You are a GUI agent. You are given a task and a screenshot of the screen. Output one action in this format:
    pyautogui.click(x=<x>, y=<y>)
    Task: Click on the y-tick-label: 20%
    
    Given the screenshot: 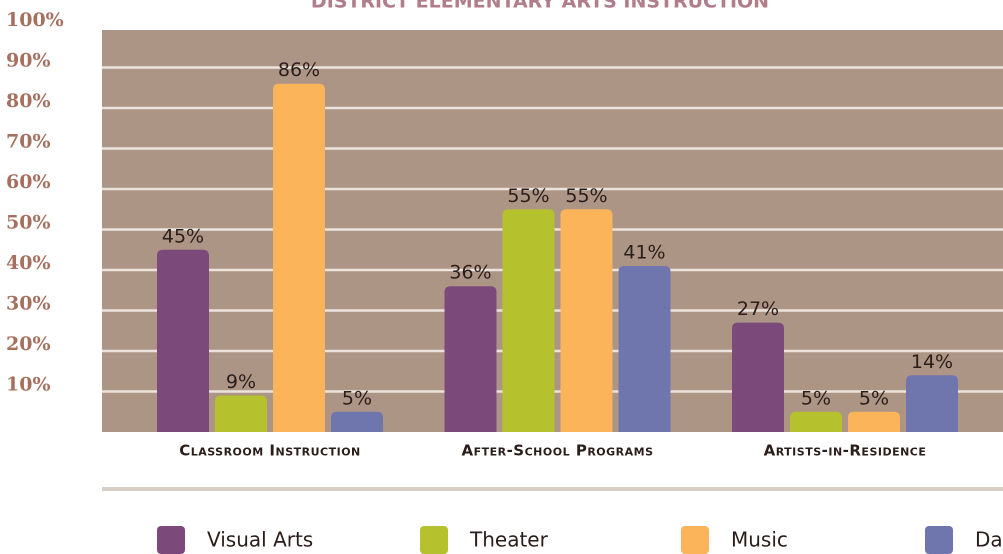 What is the action you would take?
    pyautogui.click(x=28, y=344)
    